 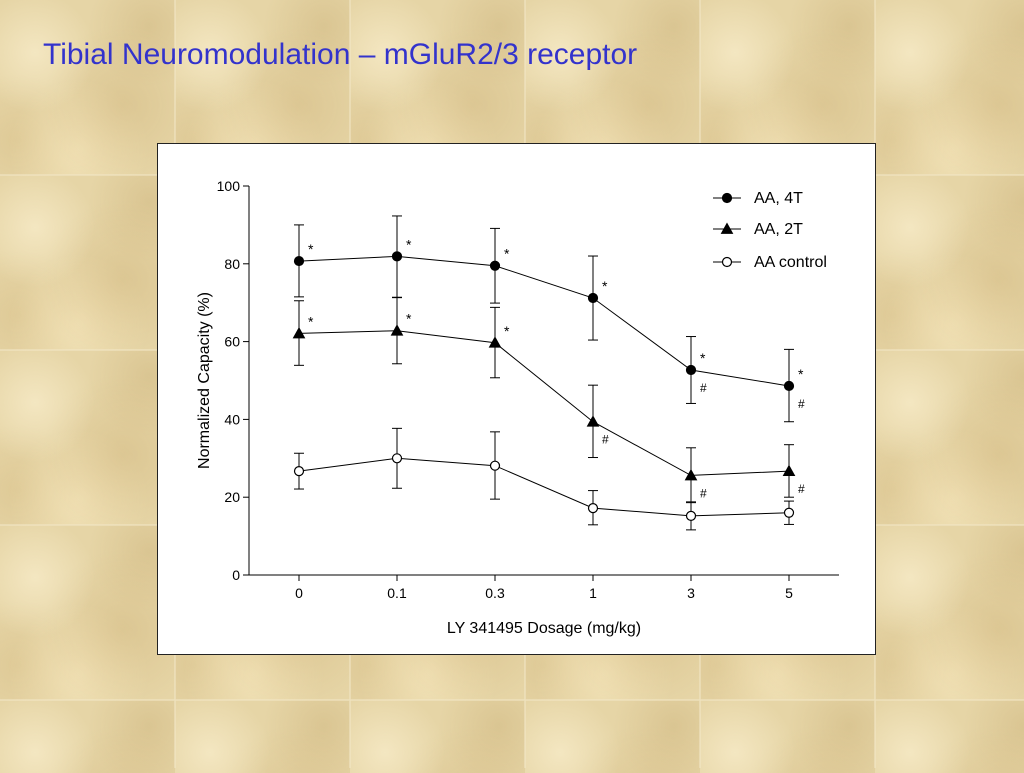 I want to click on series-line-aa-control, so click(x=544, y=487).